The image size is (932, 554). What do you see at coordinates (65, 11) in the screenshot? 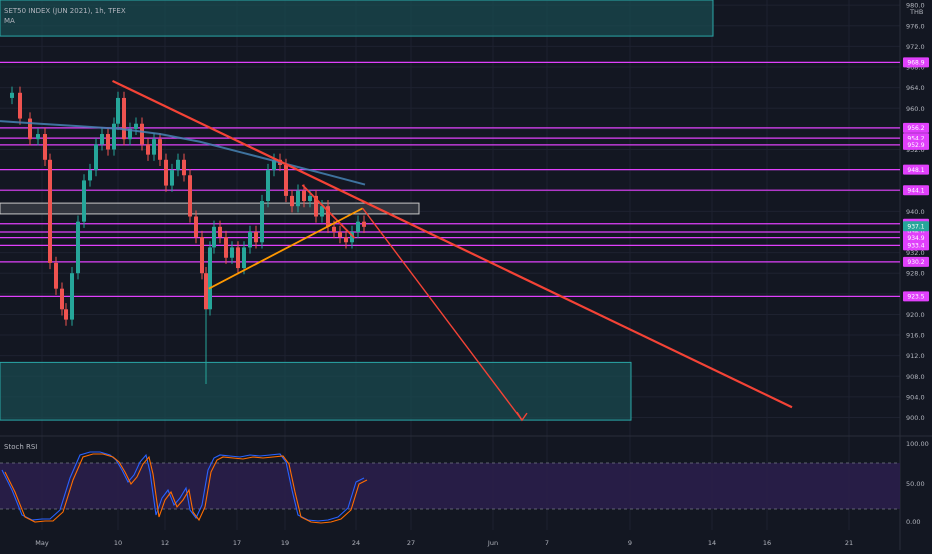
I see `symbol-title: SET50 INDEX (JUN 2021), 1h, TFEX` at bounding box center [65, 11].